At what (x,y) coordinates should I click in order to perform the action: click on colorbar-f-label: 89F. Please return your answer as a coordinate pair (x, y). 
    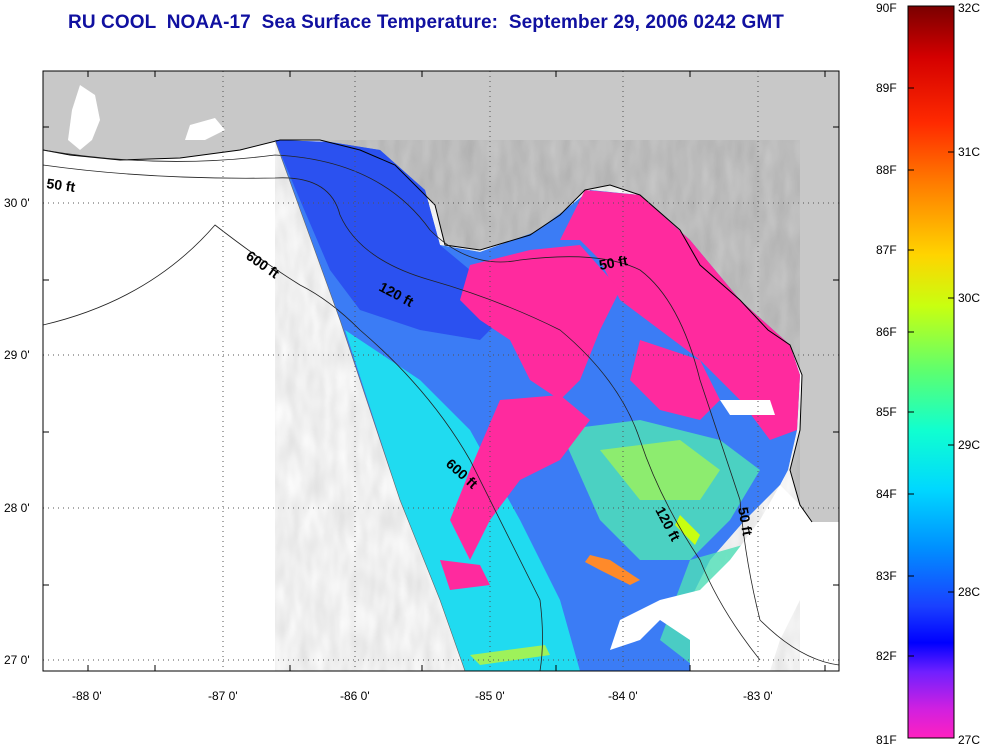
    Looking at the image, I should click on (886, 88).